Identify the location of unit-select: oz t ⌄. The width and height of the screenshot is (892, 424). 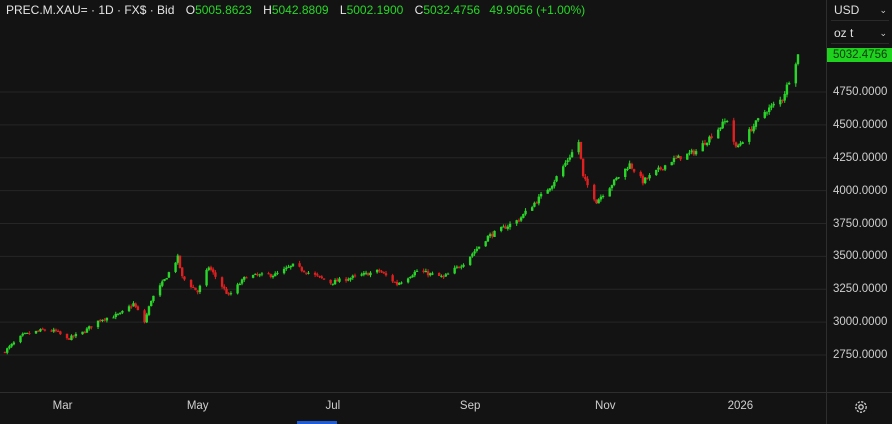
(860, 33).